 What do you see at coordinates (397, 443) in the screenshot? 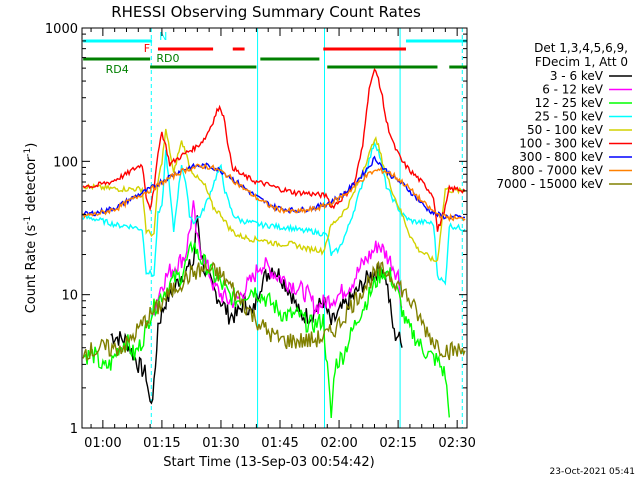
I see `x-tick-label: 02:15` at bounding box center [397, 443].